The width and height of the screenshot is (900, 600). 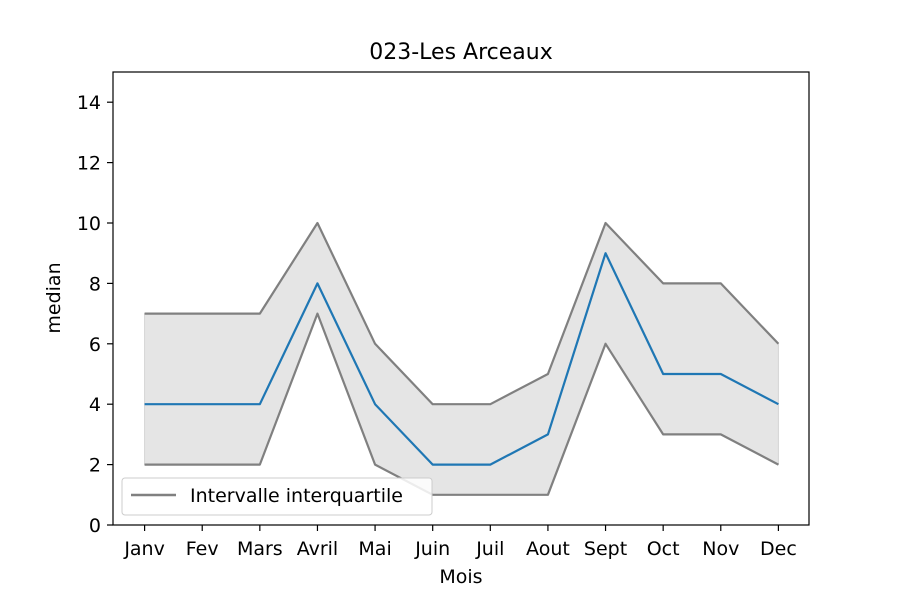 I want to click on y-tick-label: 2, so click(x=95, y=466).